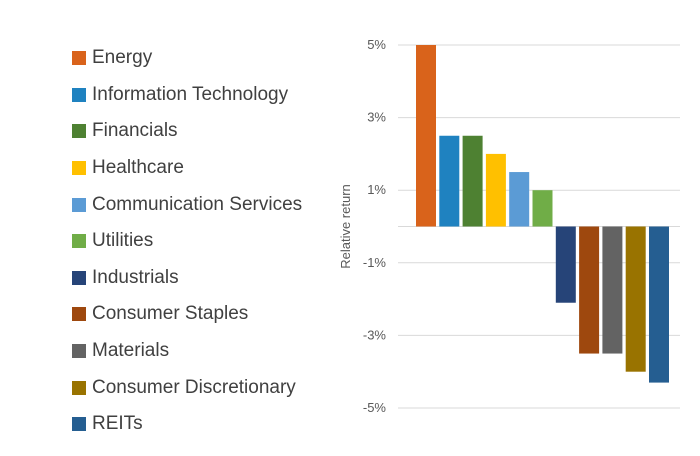 The image size is (700, 456). I want to click on legend-swatch-consumer-staples, so click(79, 314).